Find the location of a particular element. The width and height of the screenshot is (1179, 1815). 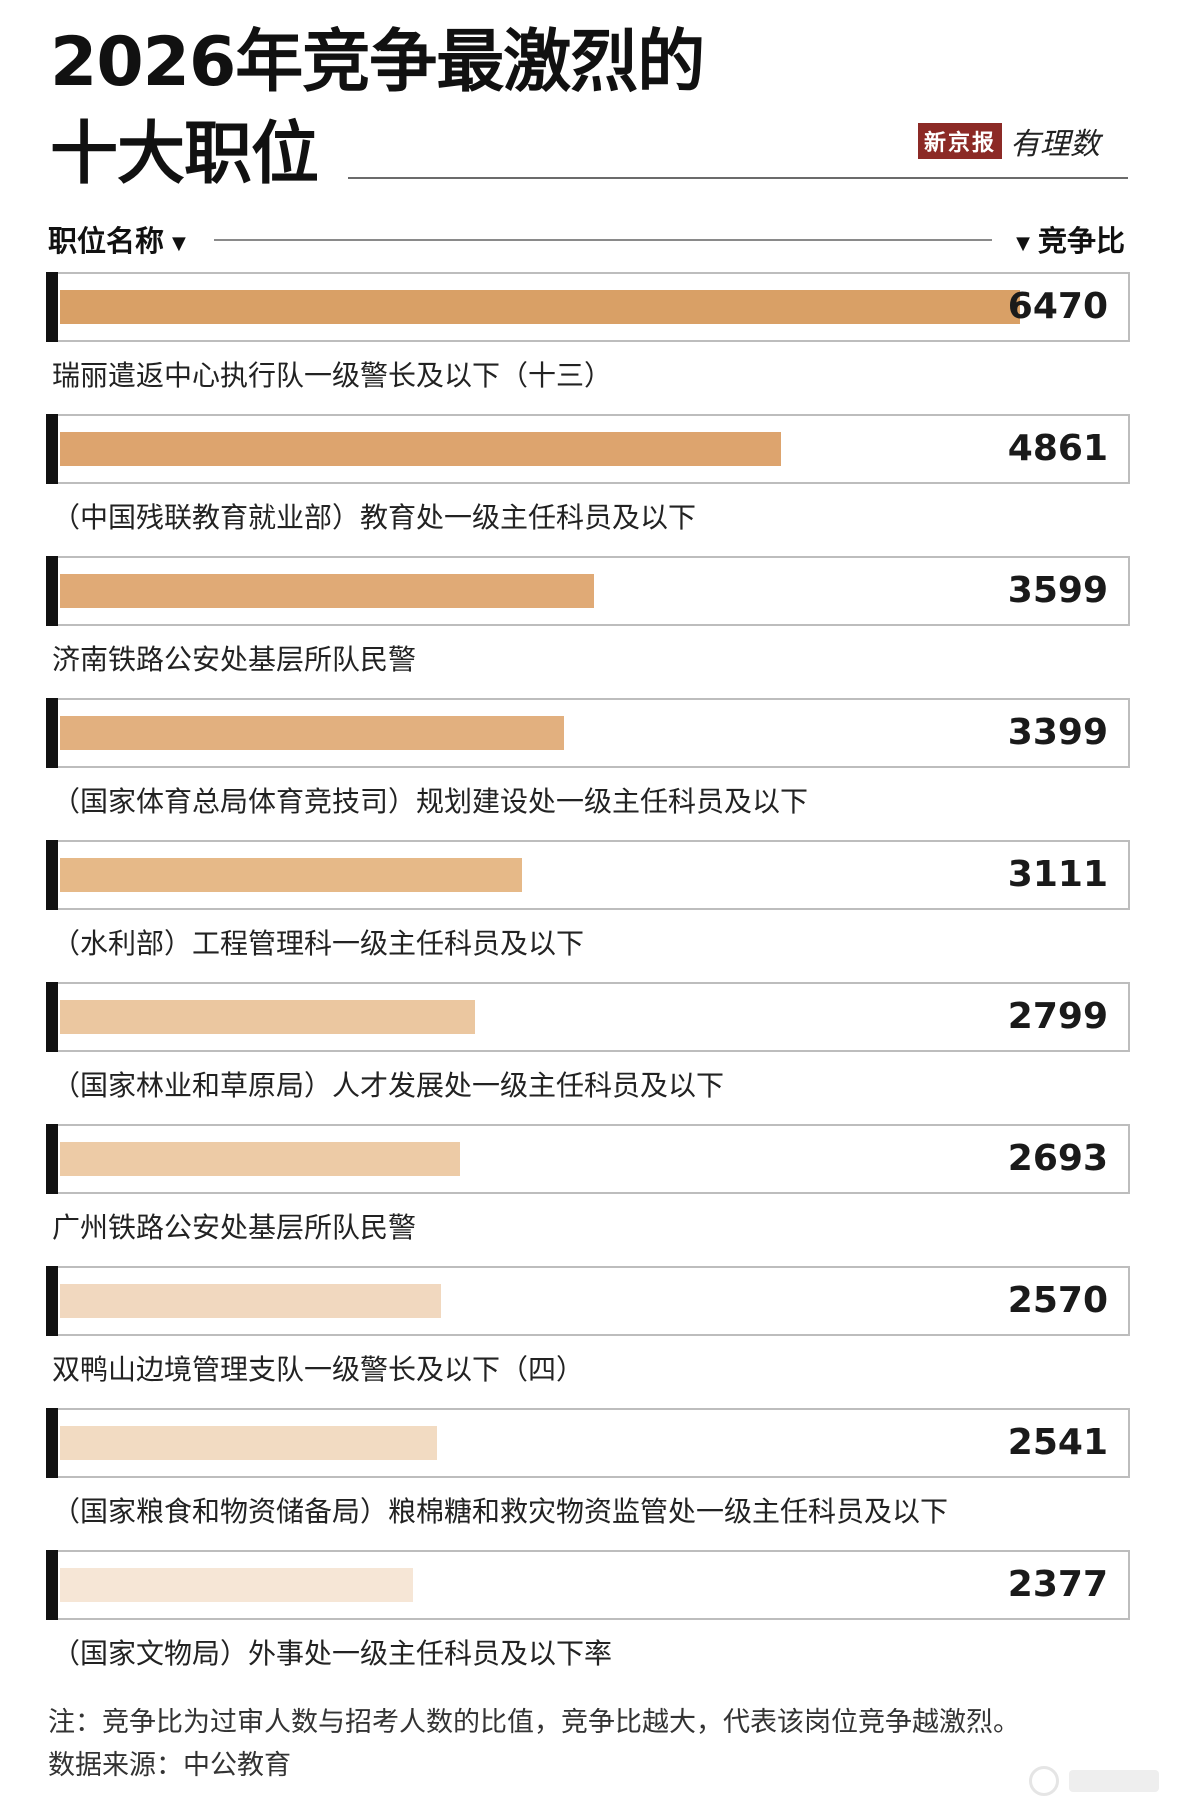

category-label: （中国残联教育就业部）教育处一级主任科员及以下 is located at coordinates (374, 517).